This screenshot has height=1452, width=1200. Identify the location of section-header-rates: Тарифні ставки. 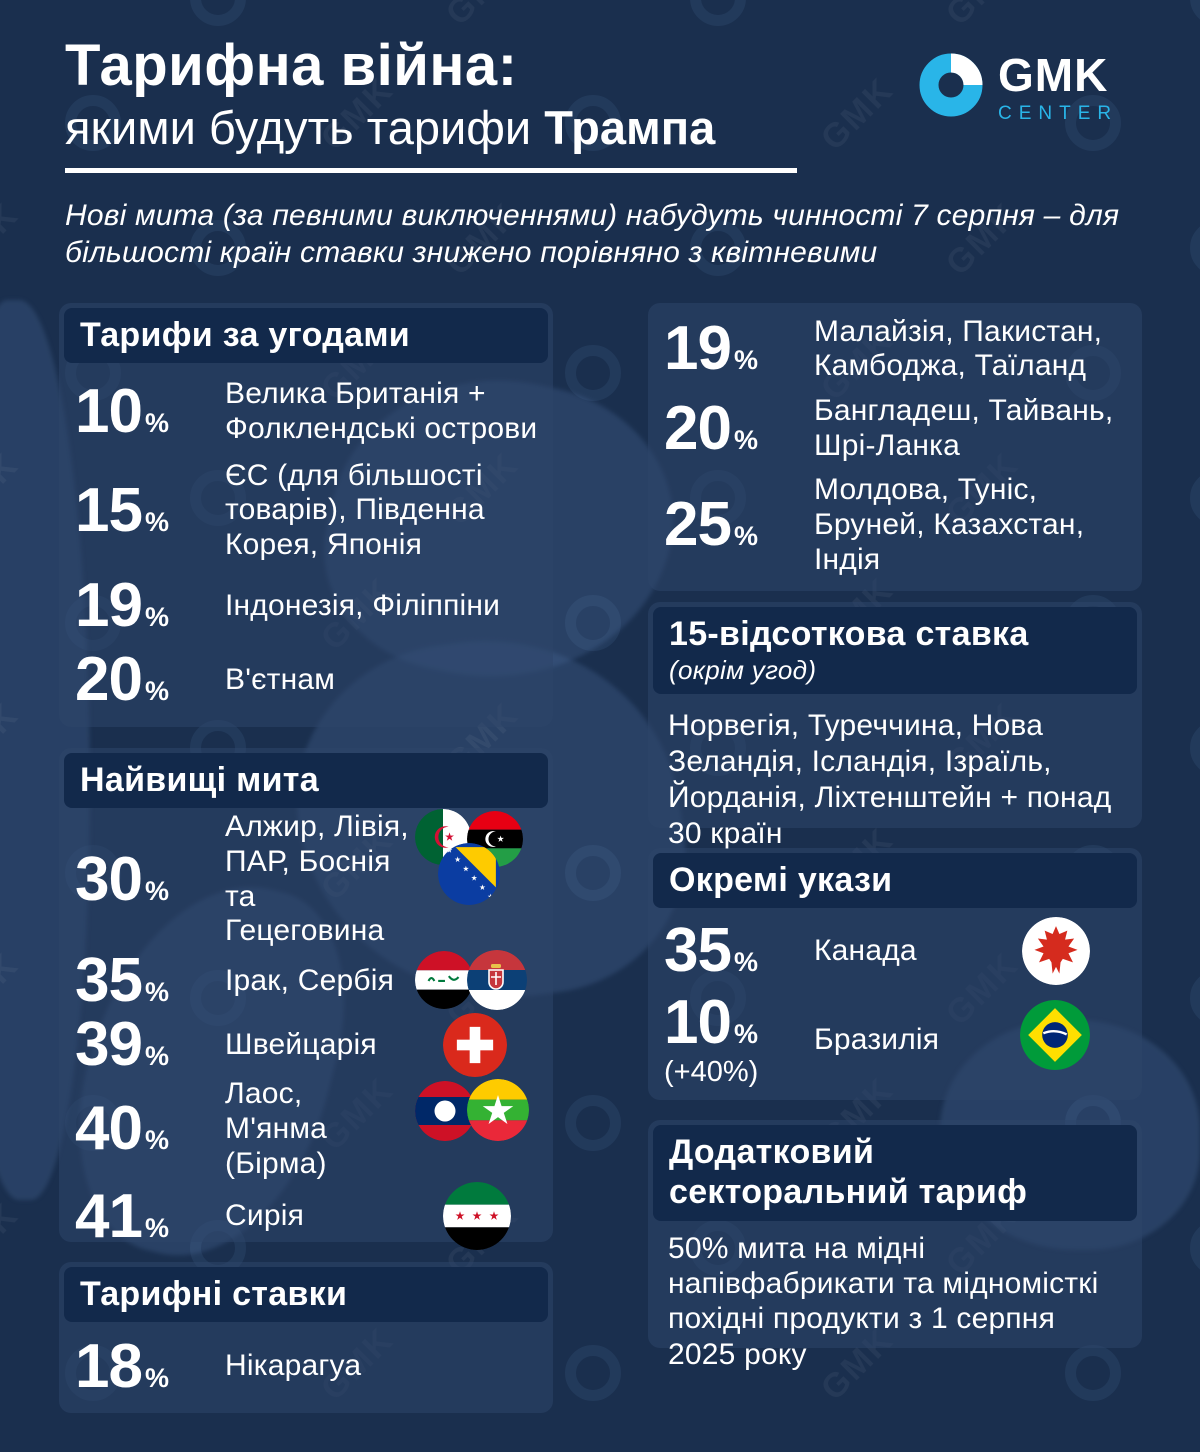
(306, 1294).